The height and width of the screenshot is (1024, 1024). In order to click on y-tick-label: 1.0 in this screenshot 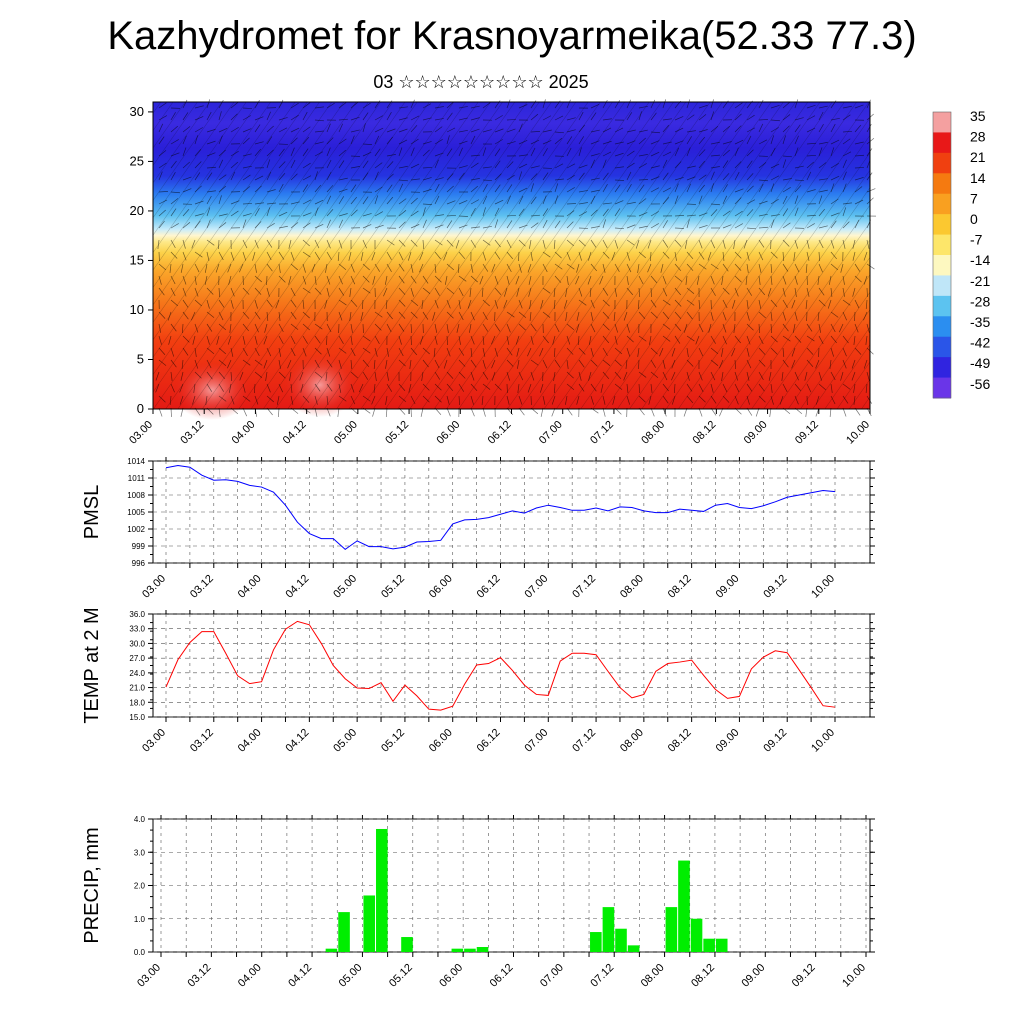, I will do `click(140, 919)`.